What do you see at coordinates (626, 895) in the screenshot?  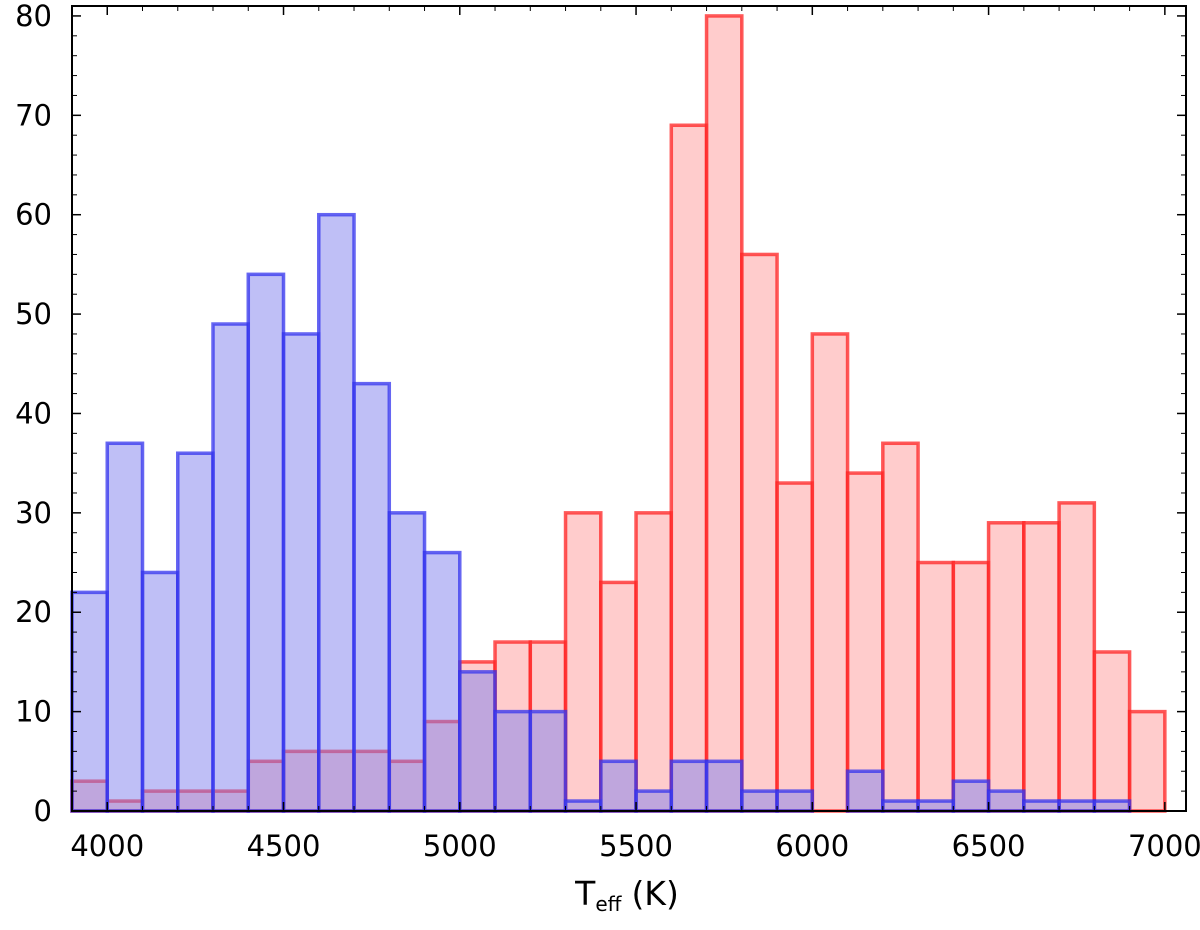 I see `x-axis-title: Teff (K)` at bounding box center [626, 895].